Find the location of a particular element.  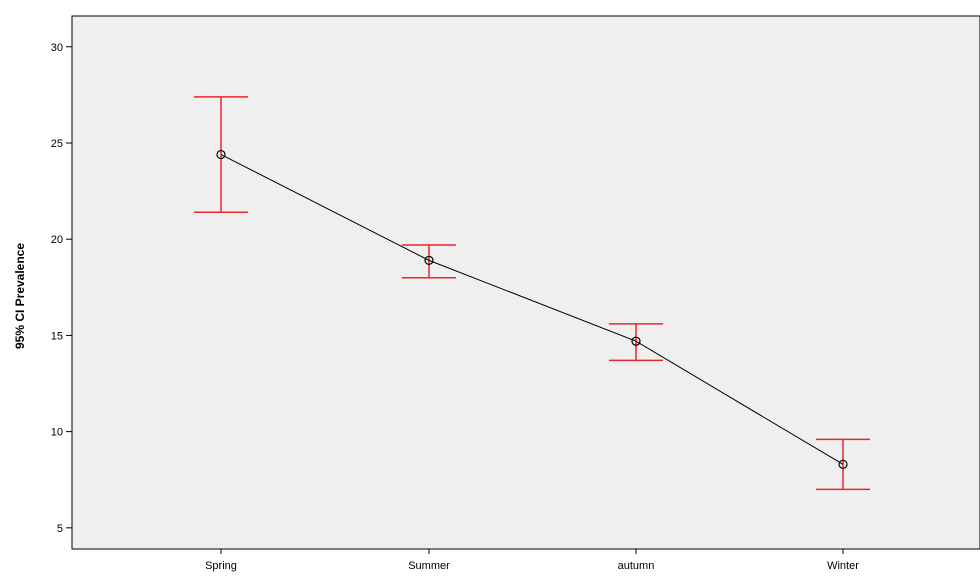

y-tick-label: 25 is located at coordinates (57, 144).